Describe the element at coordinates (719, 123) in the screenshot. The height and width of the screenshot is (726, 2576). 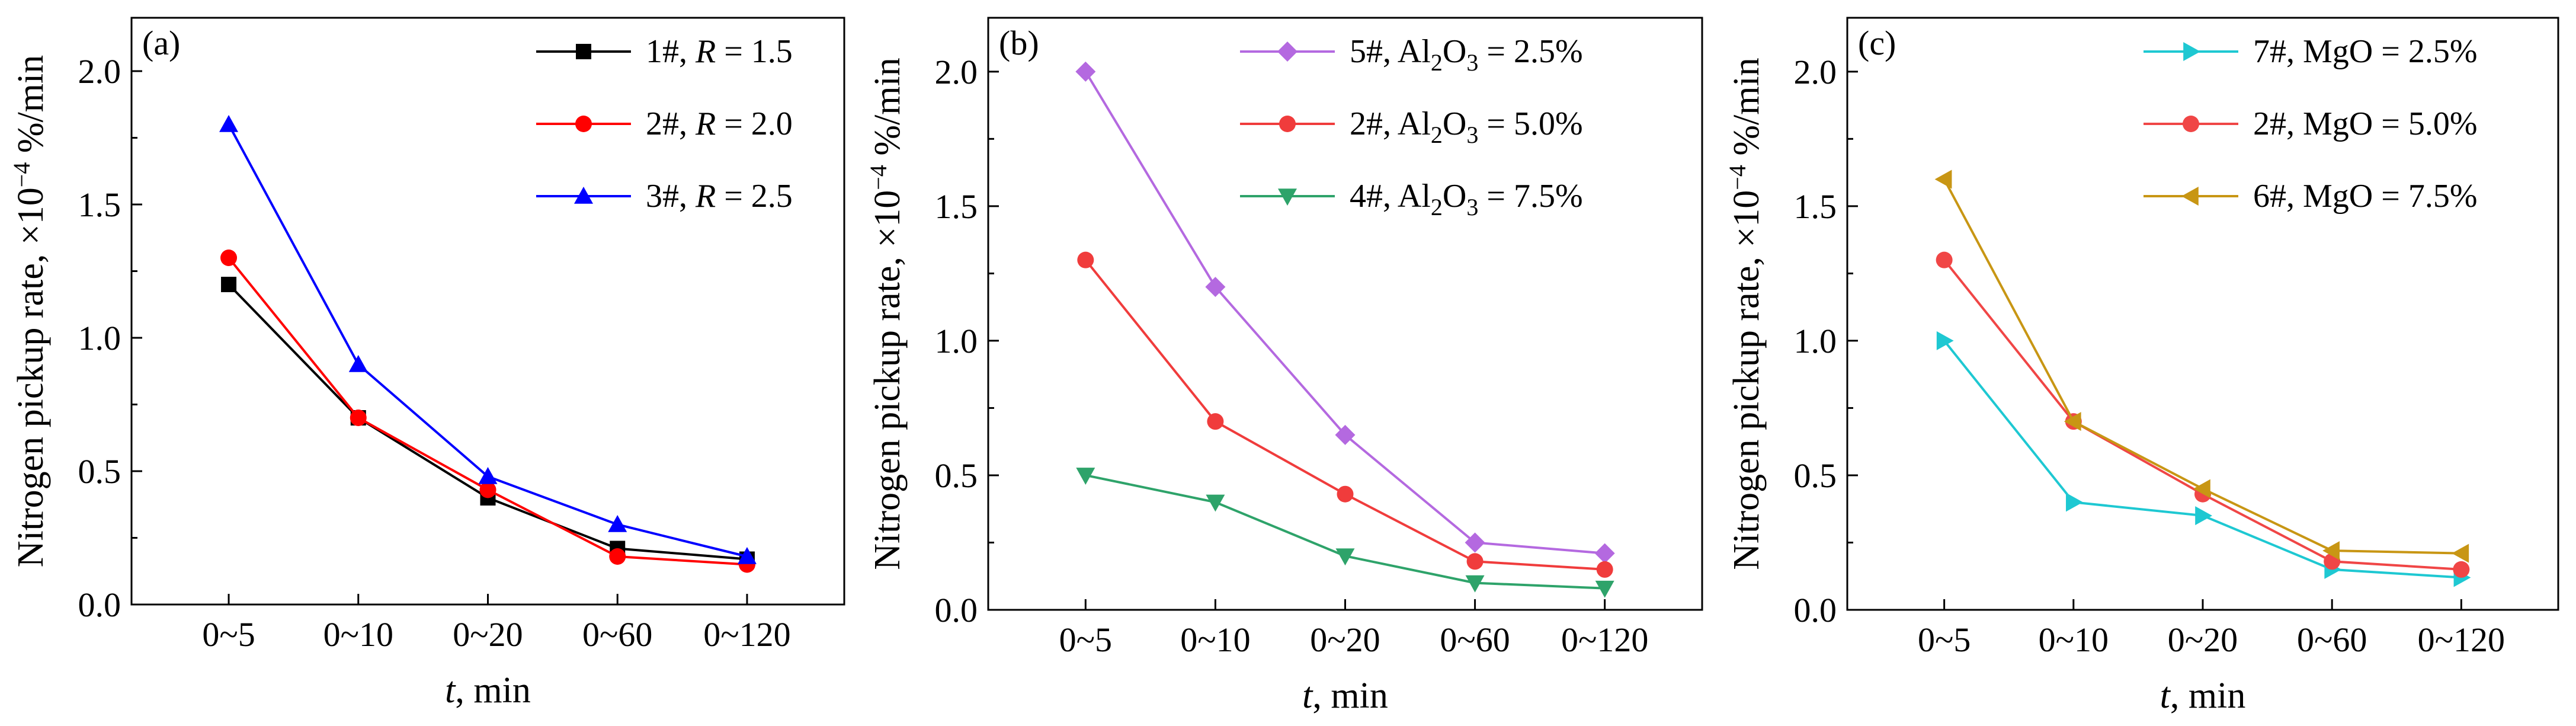
I see `legend-entry: 2#, R = 2.0` at that location.